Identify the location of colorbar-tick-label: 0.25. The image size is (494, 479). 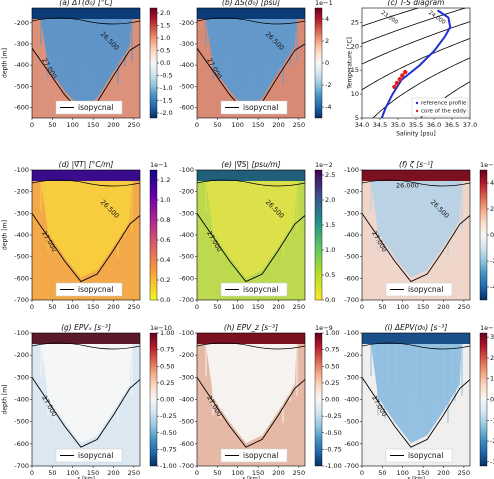
(167, 383).